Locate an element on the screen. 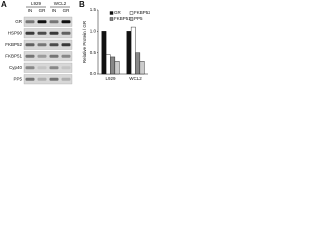  row-label: FKBP52 is located at coordinates (13, 44).